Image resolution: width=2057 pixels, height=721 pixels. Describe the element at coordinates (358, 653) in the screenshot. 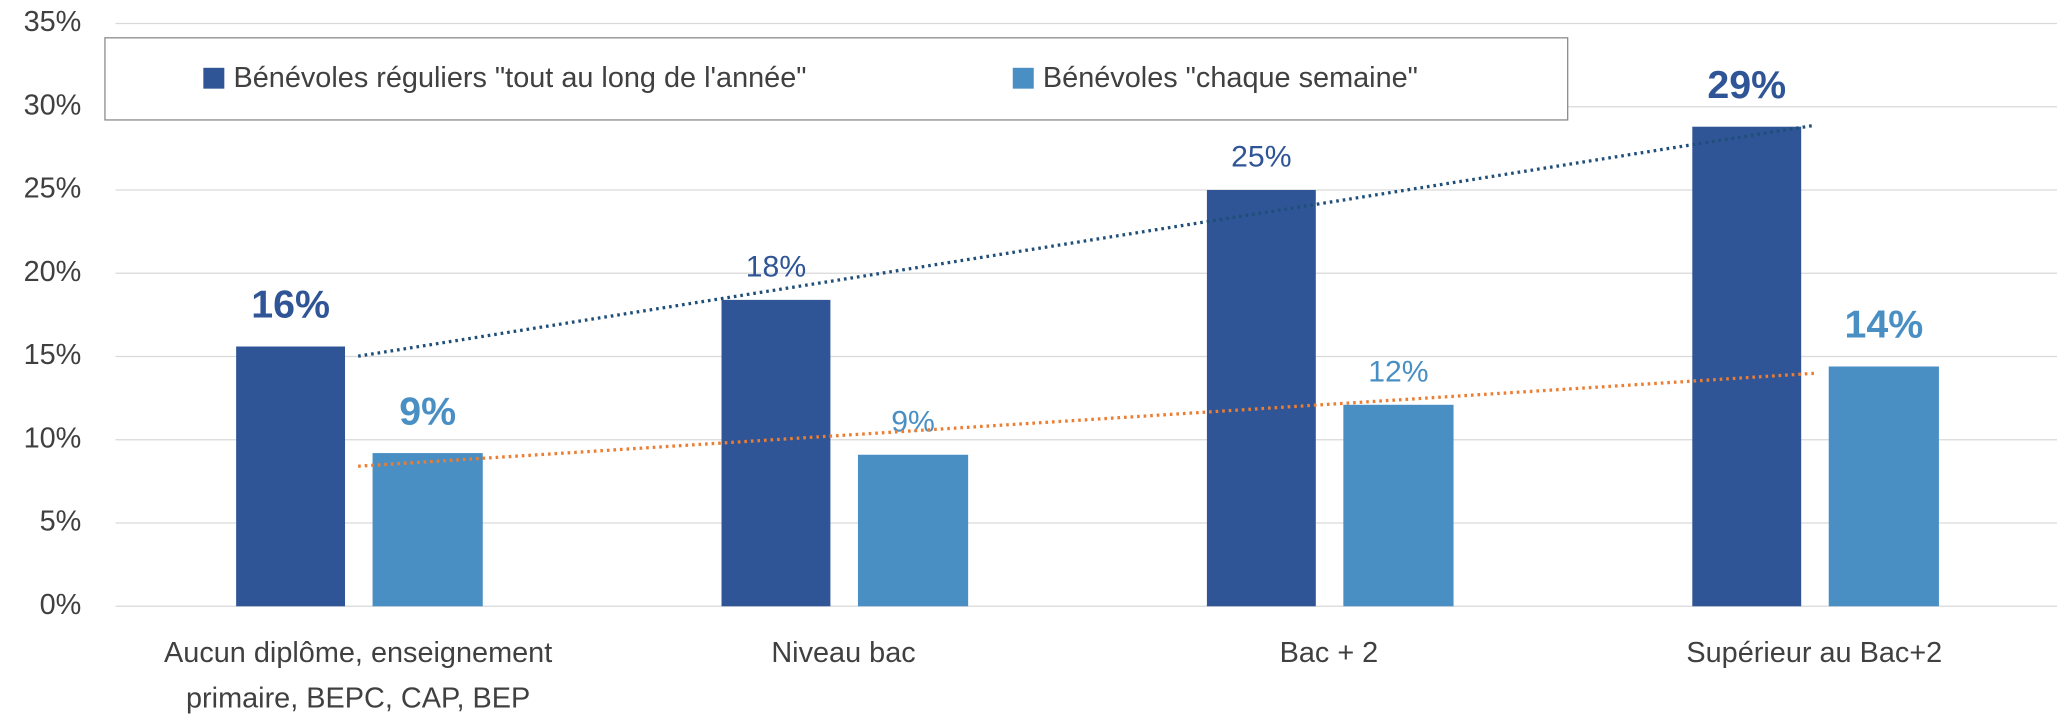

I see `x-tick-label: Aucun diplôme, enseignement` at that location.